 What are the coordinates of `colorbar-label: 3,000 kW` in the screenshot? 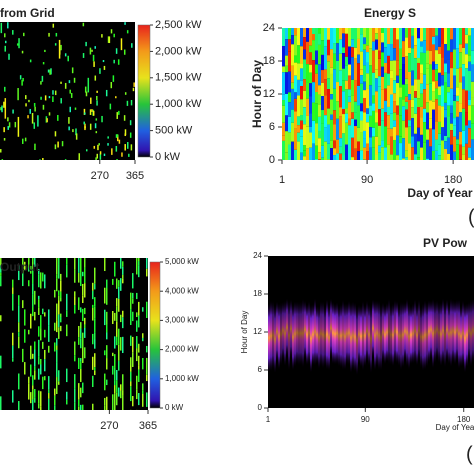 It's located at (182, 320).